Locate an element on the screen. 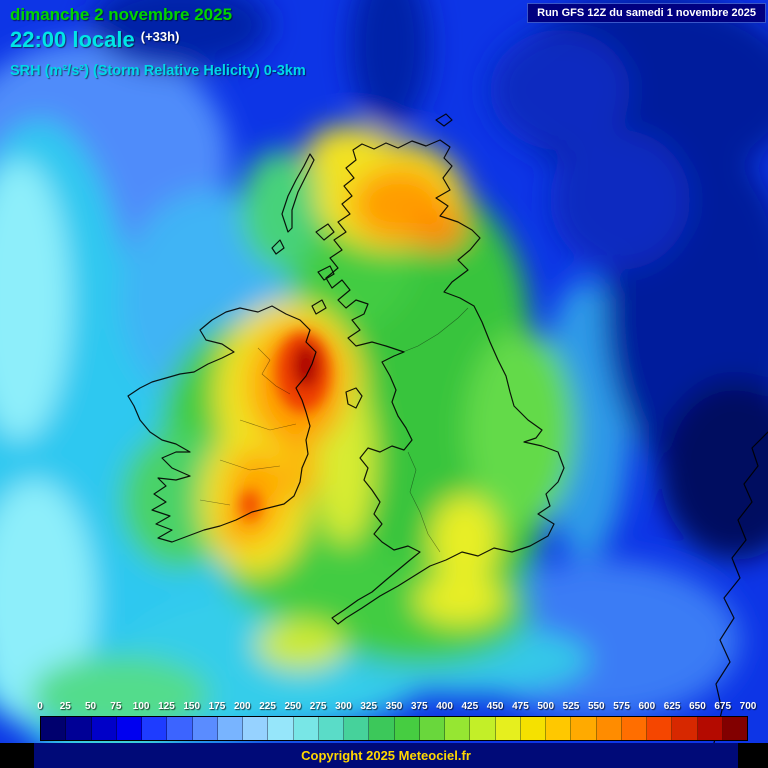 The image size is (768, 768). colorbar-tick-label: 525 is located at coordinates (571, 706).